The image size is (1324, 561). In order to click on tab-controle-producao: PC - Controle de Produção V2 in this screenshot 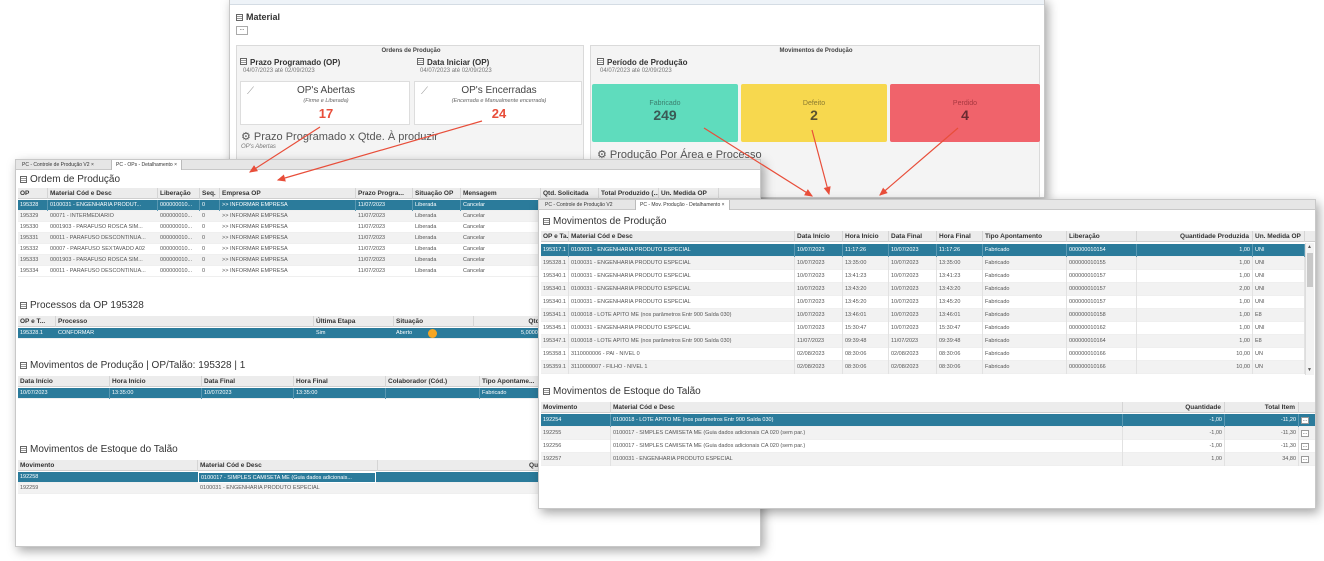, I will do `click(579, 205)`.